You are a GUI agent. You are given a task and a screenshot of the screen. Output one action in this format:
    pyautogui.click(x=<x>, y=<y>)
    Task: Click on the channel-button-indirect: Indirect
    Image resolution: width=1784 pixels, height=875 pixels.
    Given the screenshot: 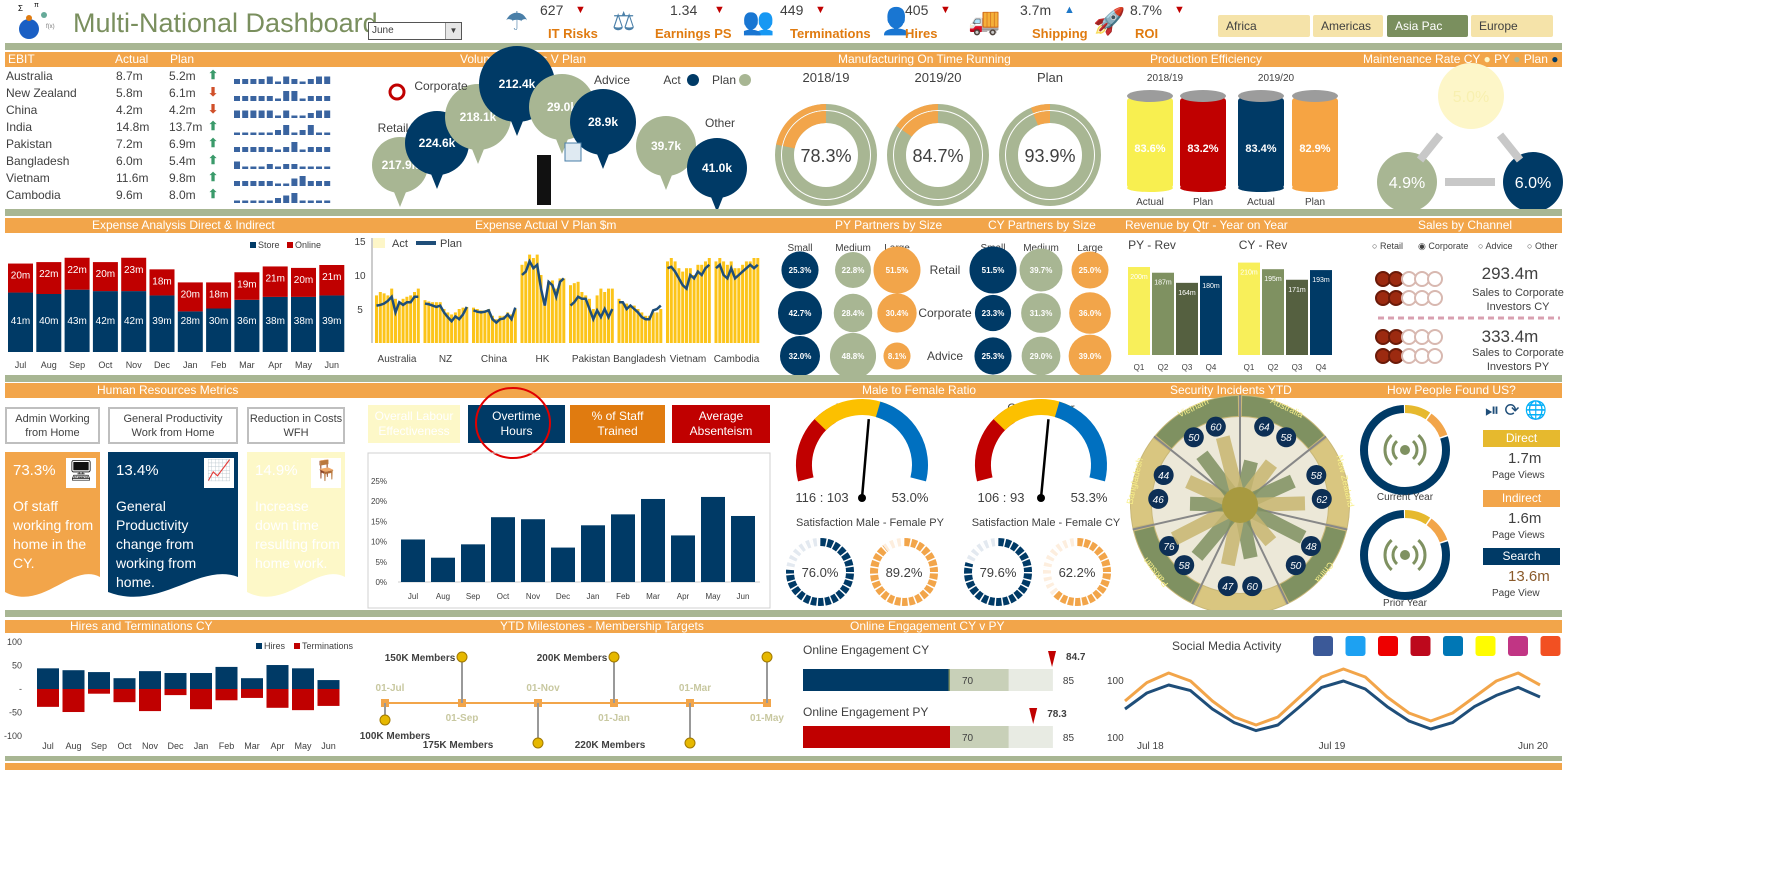 What is the action you would take?
    pyautogui.click(x=1521, y=498)
    